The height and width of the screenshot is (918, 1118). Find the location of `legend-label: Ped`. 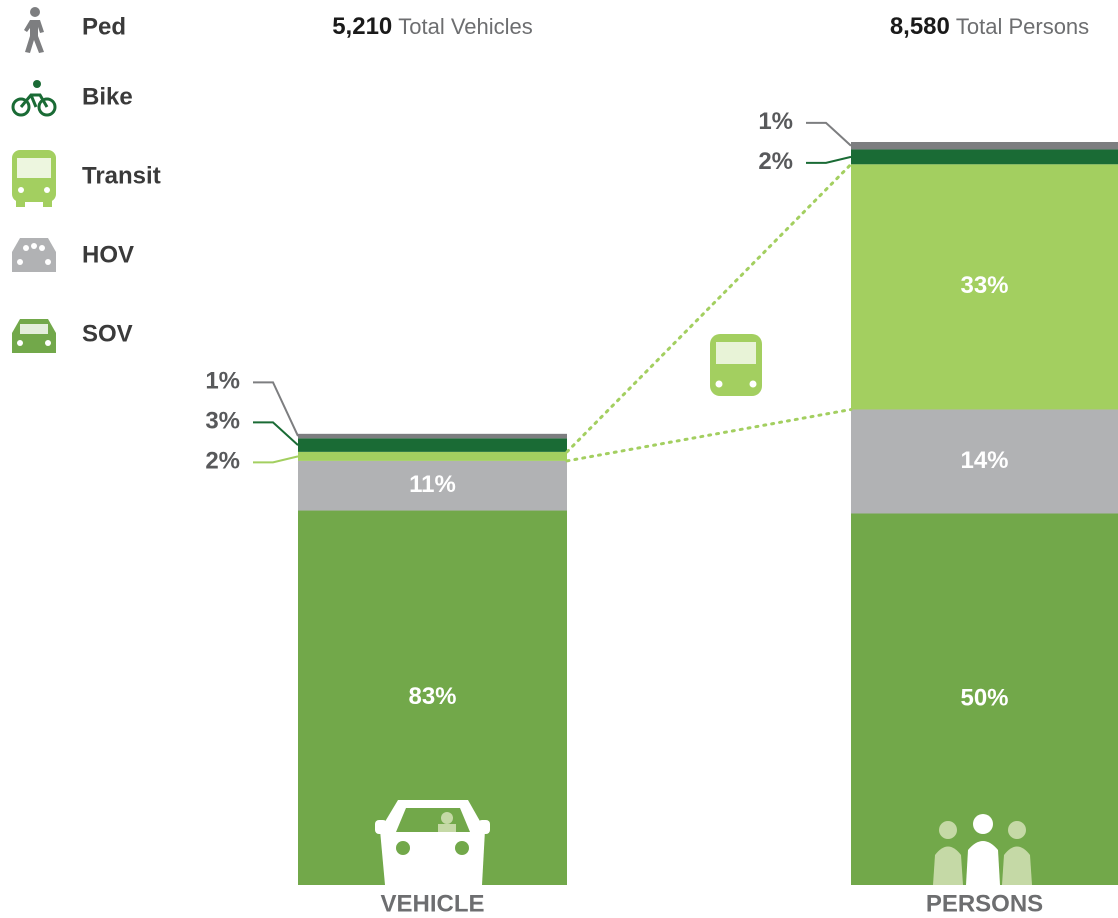

legend-label: Ped is located at coordinates (104, 26).